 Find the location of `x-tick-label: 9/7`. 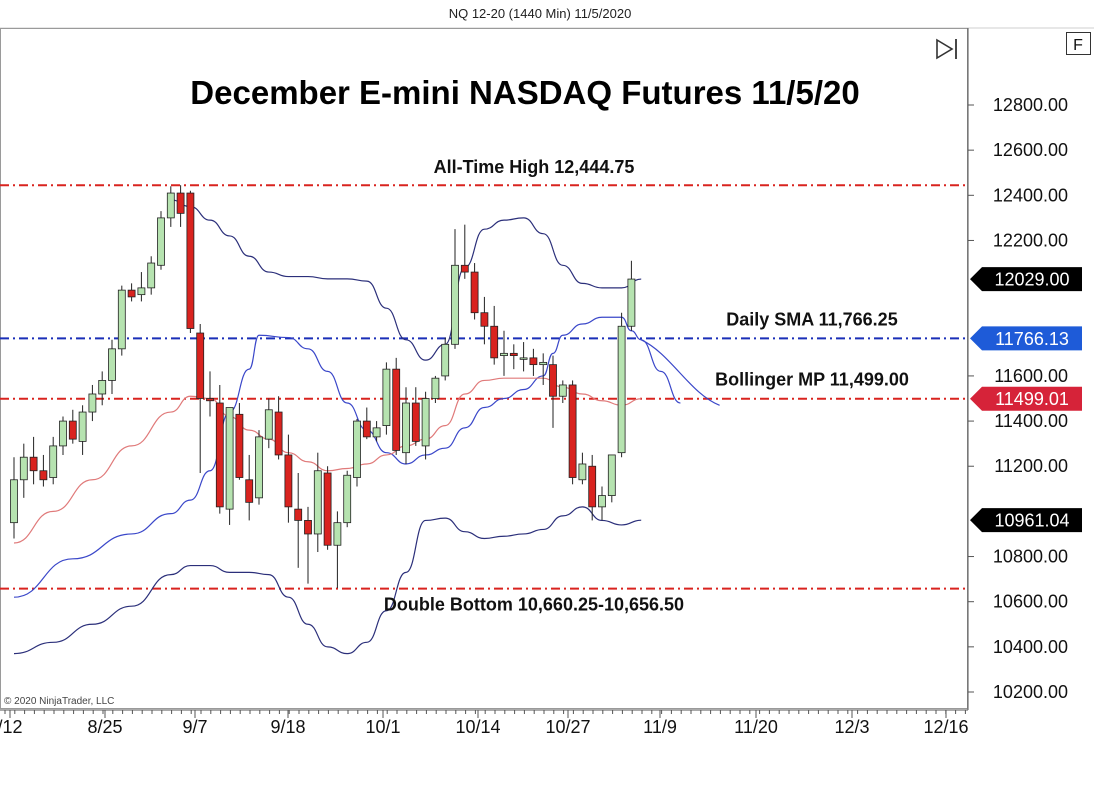

x-tick-label: 9/7 is located at coordinates (194, 727).